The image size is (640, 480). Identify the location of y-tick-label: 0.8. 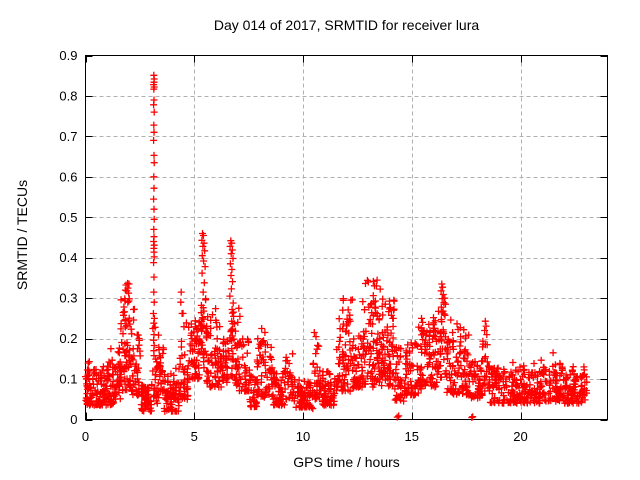
(68, 95).